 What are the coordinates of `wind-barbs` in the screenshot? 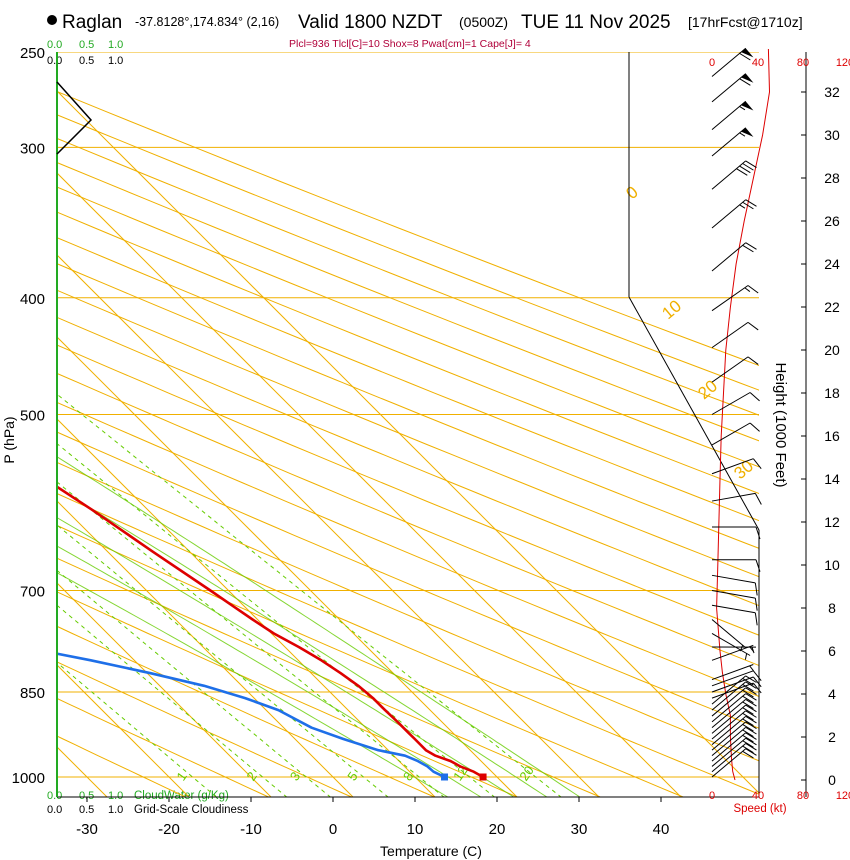 It's located at (741, 414).